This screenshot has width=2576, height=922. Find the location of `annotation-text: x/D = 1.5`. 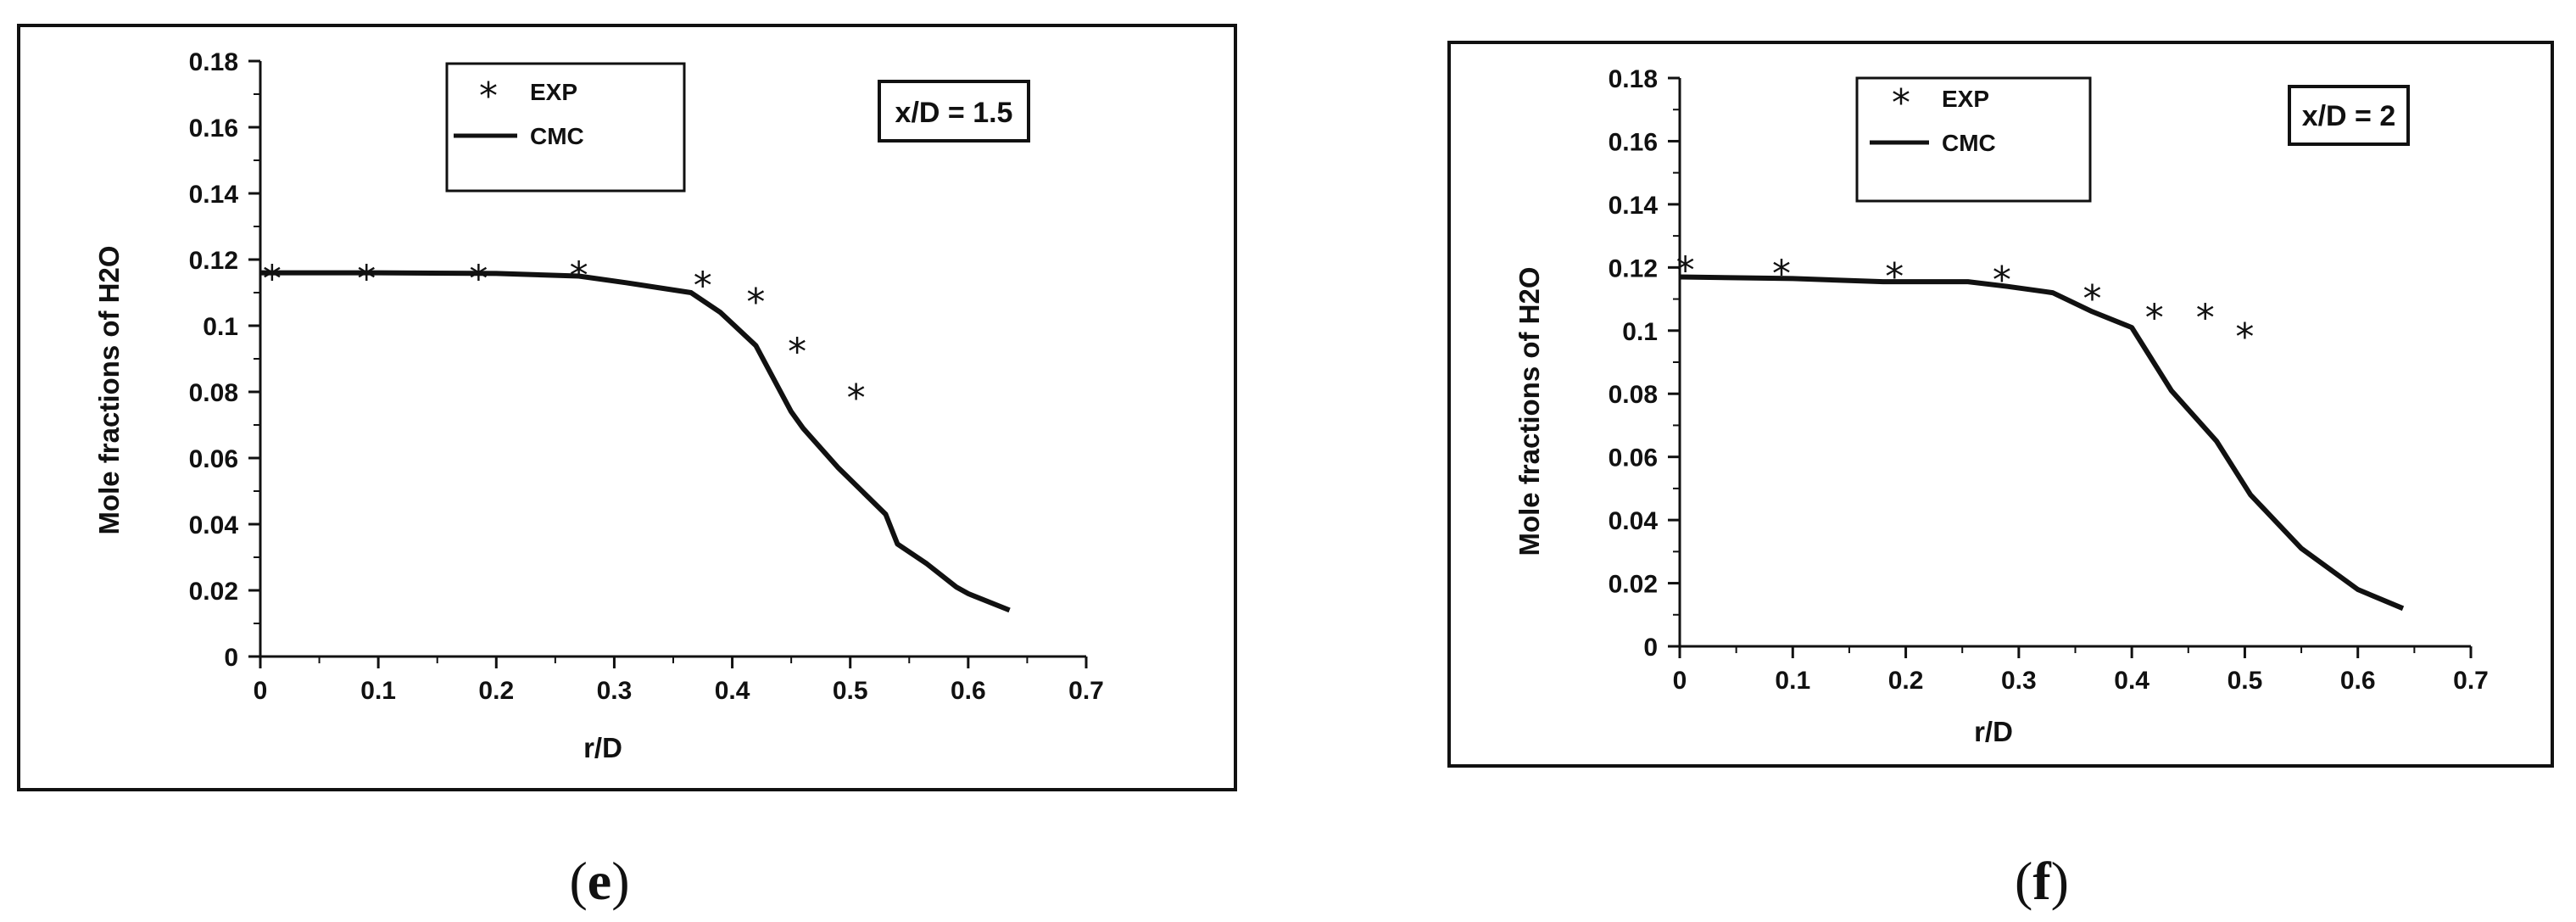

annotation-text: x/D = 1.5 is located at coordinates (954, 113).